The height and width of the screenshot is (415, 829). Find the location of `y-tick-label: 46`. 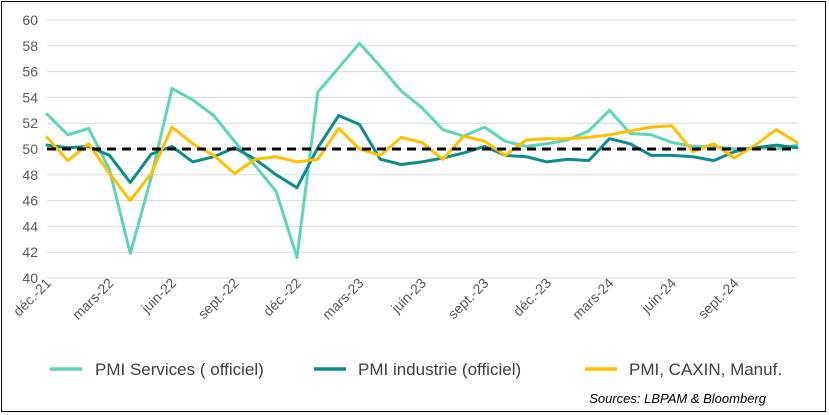

y-tick-label: 46 is located at coordinates (30, 201).